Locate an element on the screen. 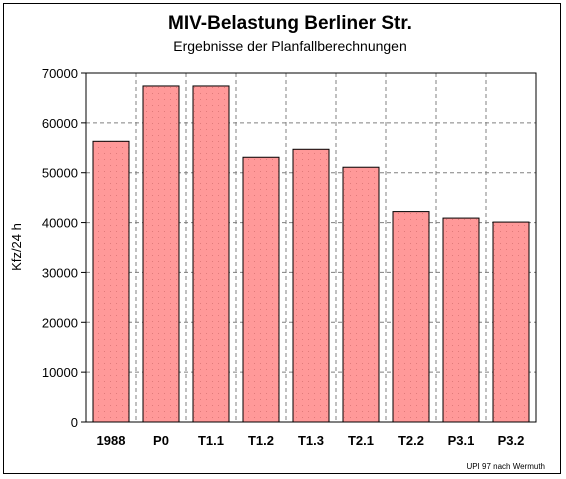  x-category-label: T2.2 is located at coordinates (411, 440).